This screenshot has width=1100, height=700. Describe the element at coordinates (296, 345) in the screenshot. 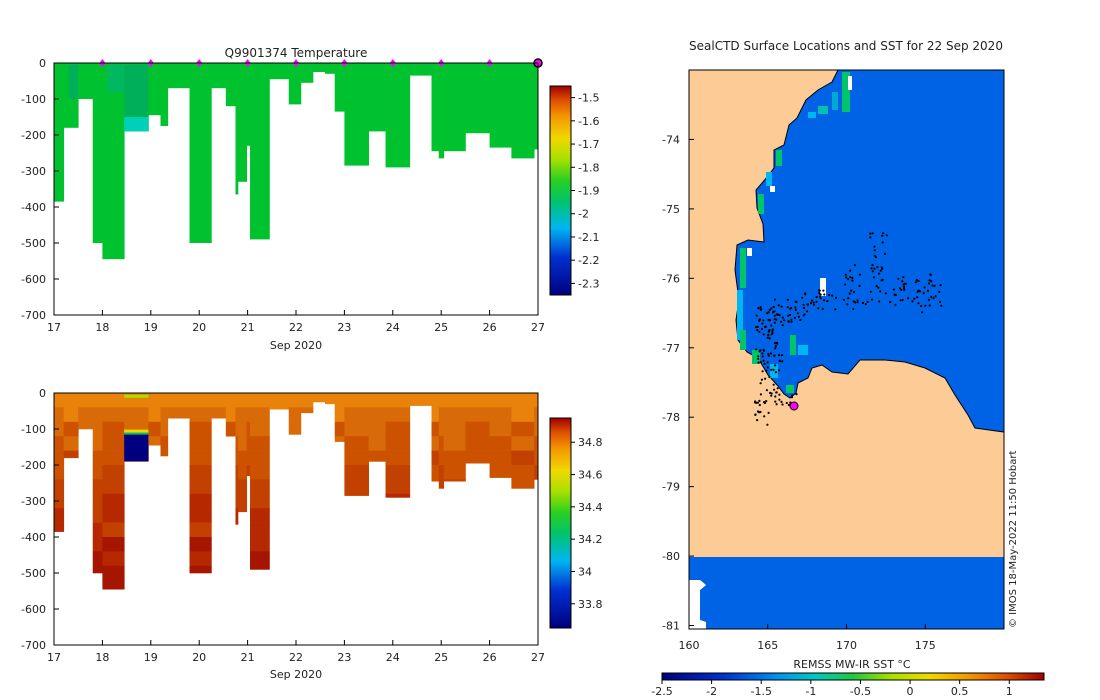

I see `temperature-x-label: Sep 2020` at that location.